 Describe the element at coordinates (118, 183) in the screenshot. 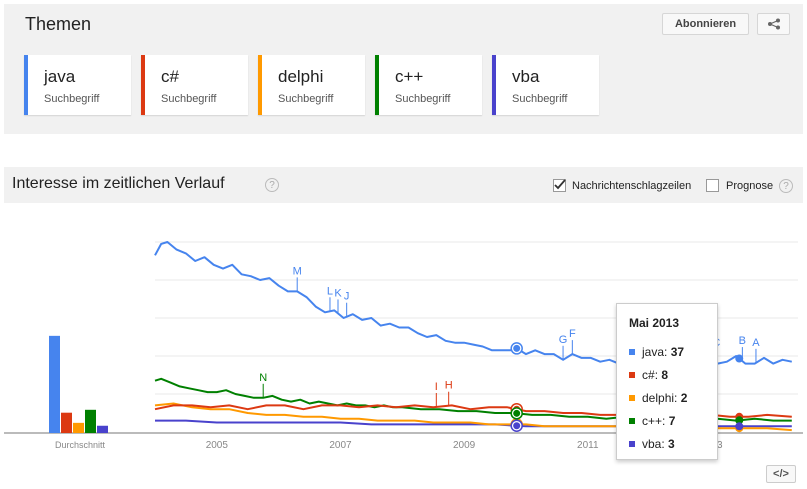

I see `interest-title: Interesse im zeitlichen Verlauf` at that location.